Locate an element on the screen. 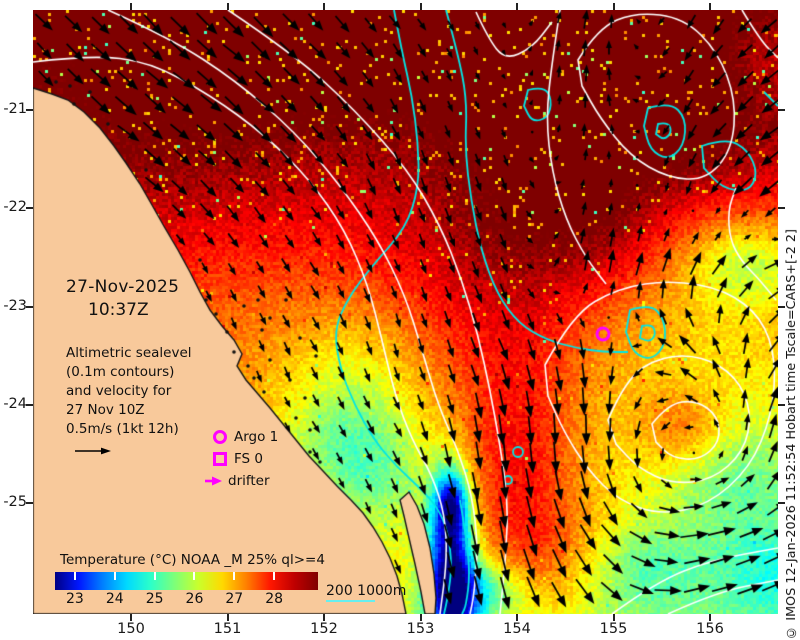  drifter-arrow-icon is located at coordinates (216, 481).